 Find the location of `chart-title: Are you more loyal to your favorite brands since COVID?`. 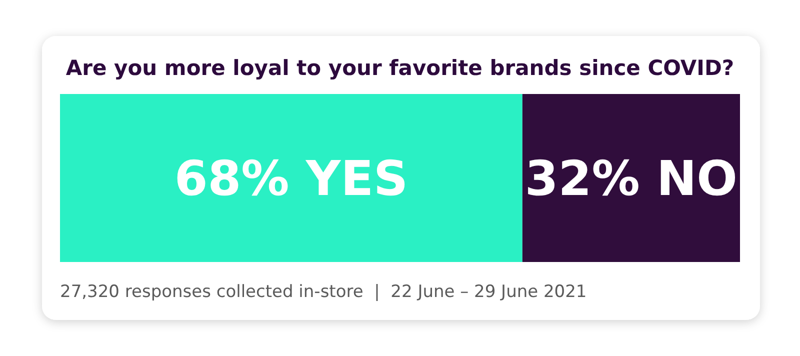

chart-title: Are you more loyal to your favorite brands since COVID? is located at coordinates (400, 68).